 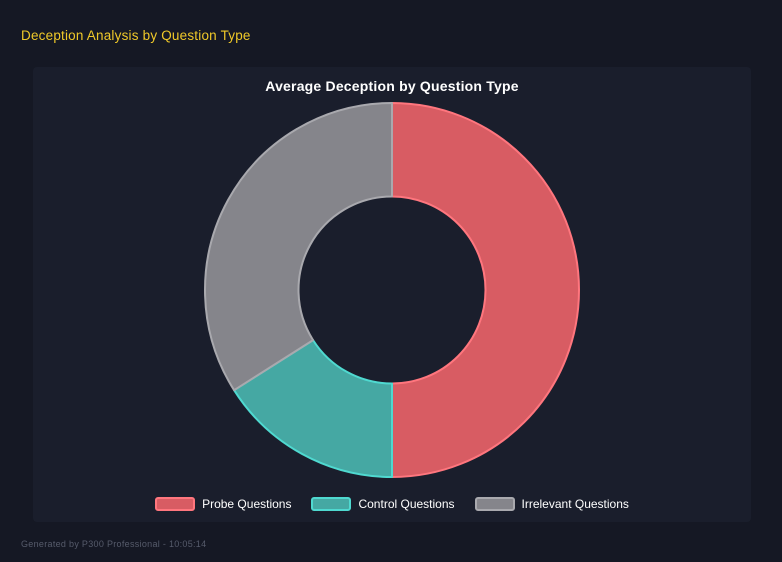 I want to click on legend-item-irrelevant: Irrelevant Questions, so click(x=551, y=504).